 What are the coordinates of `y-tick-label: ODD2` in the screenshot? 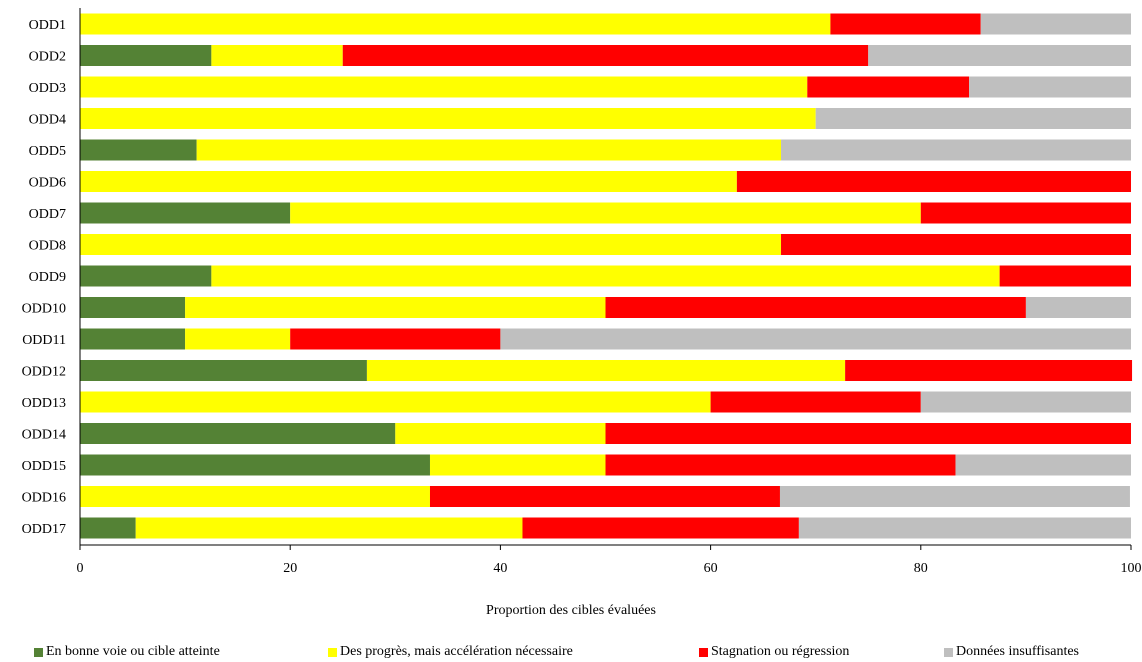 It's located at (47, 57).